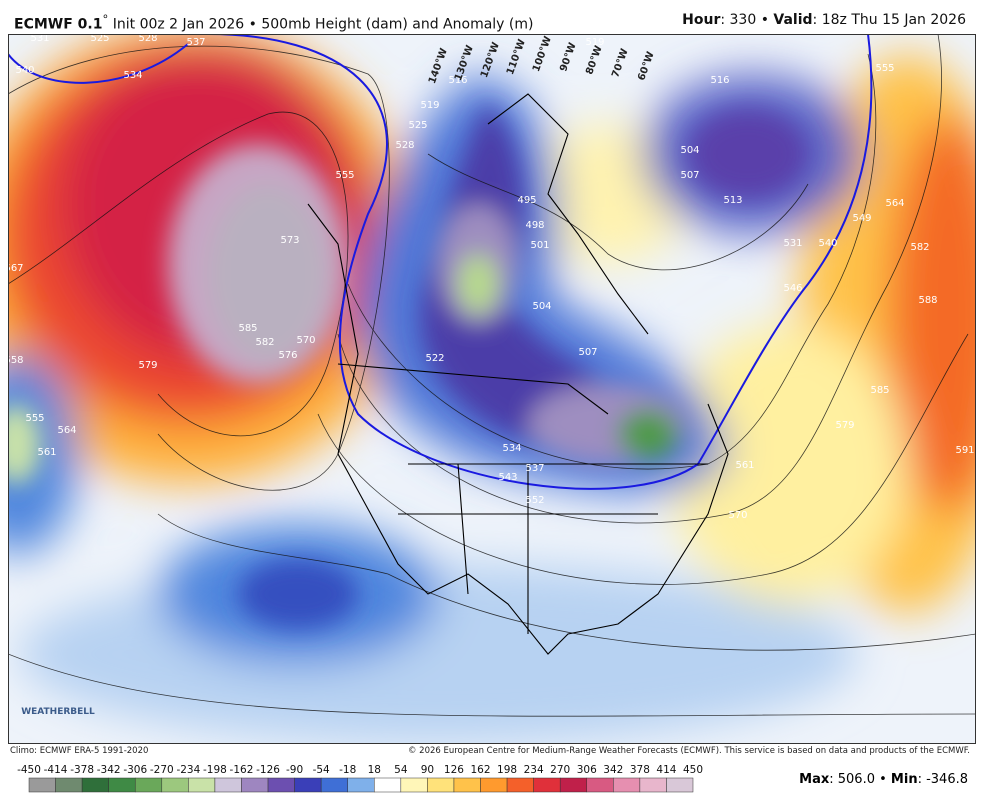  What do you see at coordinates (401, 770) in the screenshot?
I see `colorbar-tick-label: 54` at bounding box center [401, 770].